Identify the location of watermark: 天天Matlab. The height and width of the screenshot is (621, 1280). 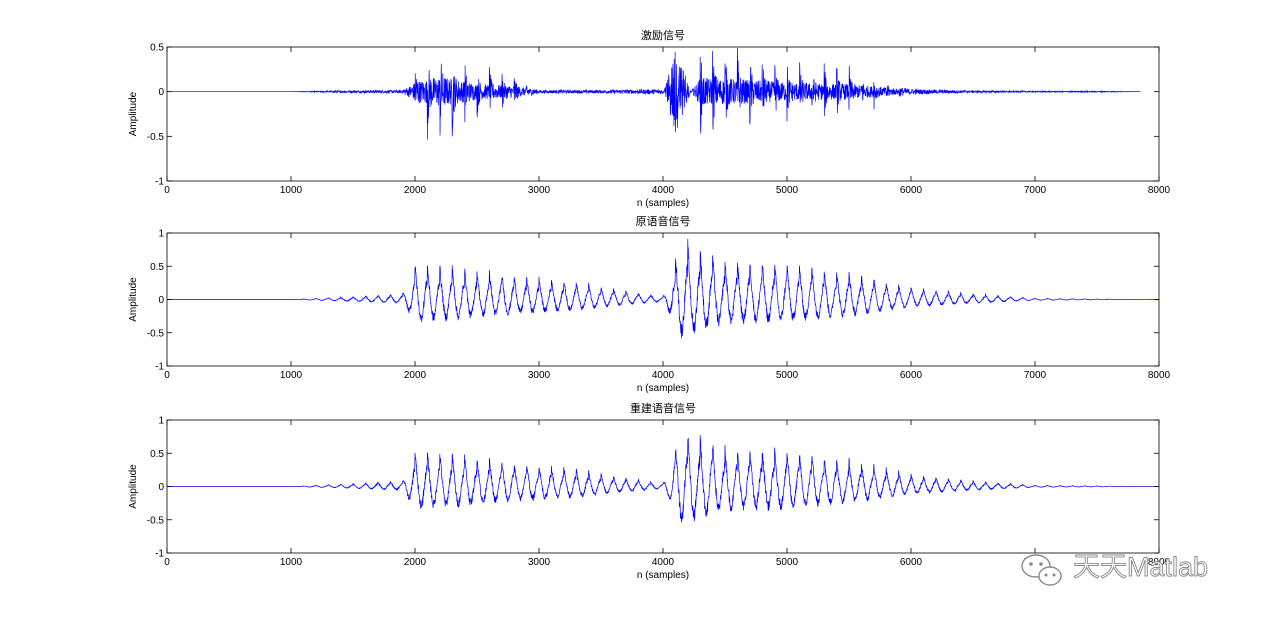
(1114, 569).